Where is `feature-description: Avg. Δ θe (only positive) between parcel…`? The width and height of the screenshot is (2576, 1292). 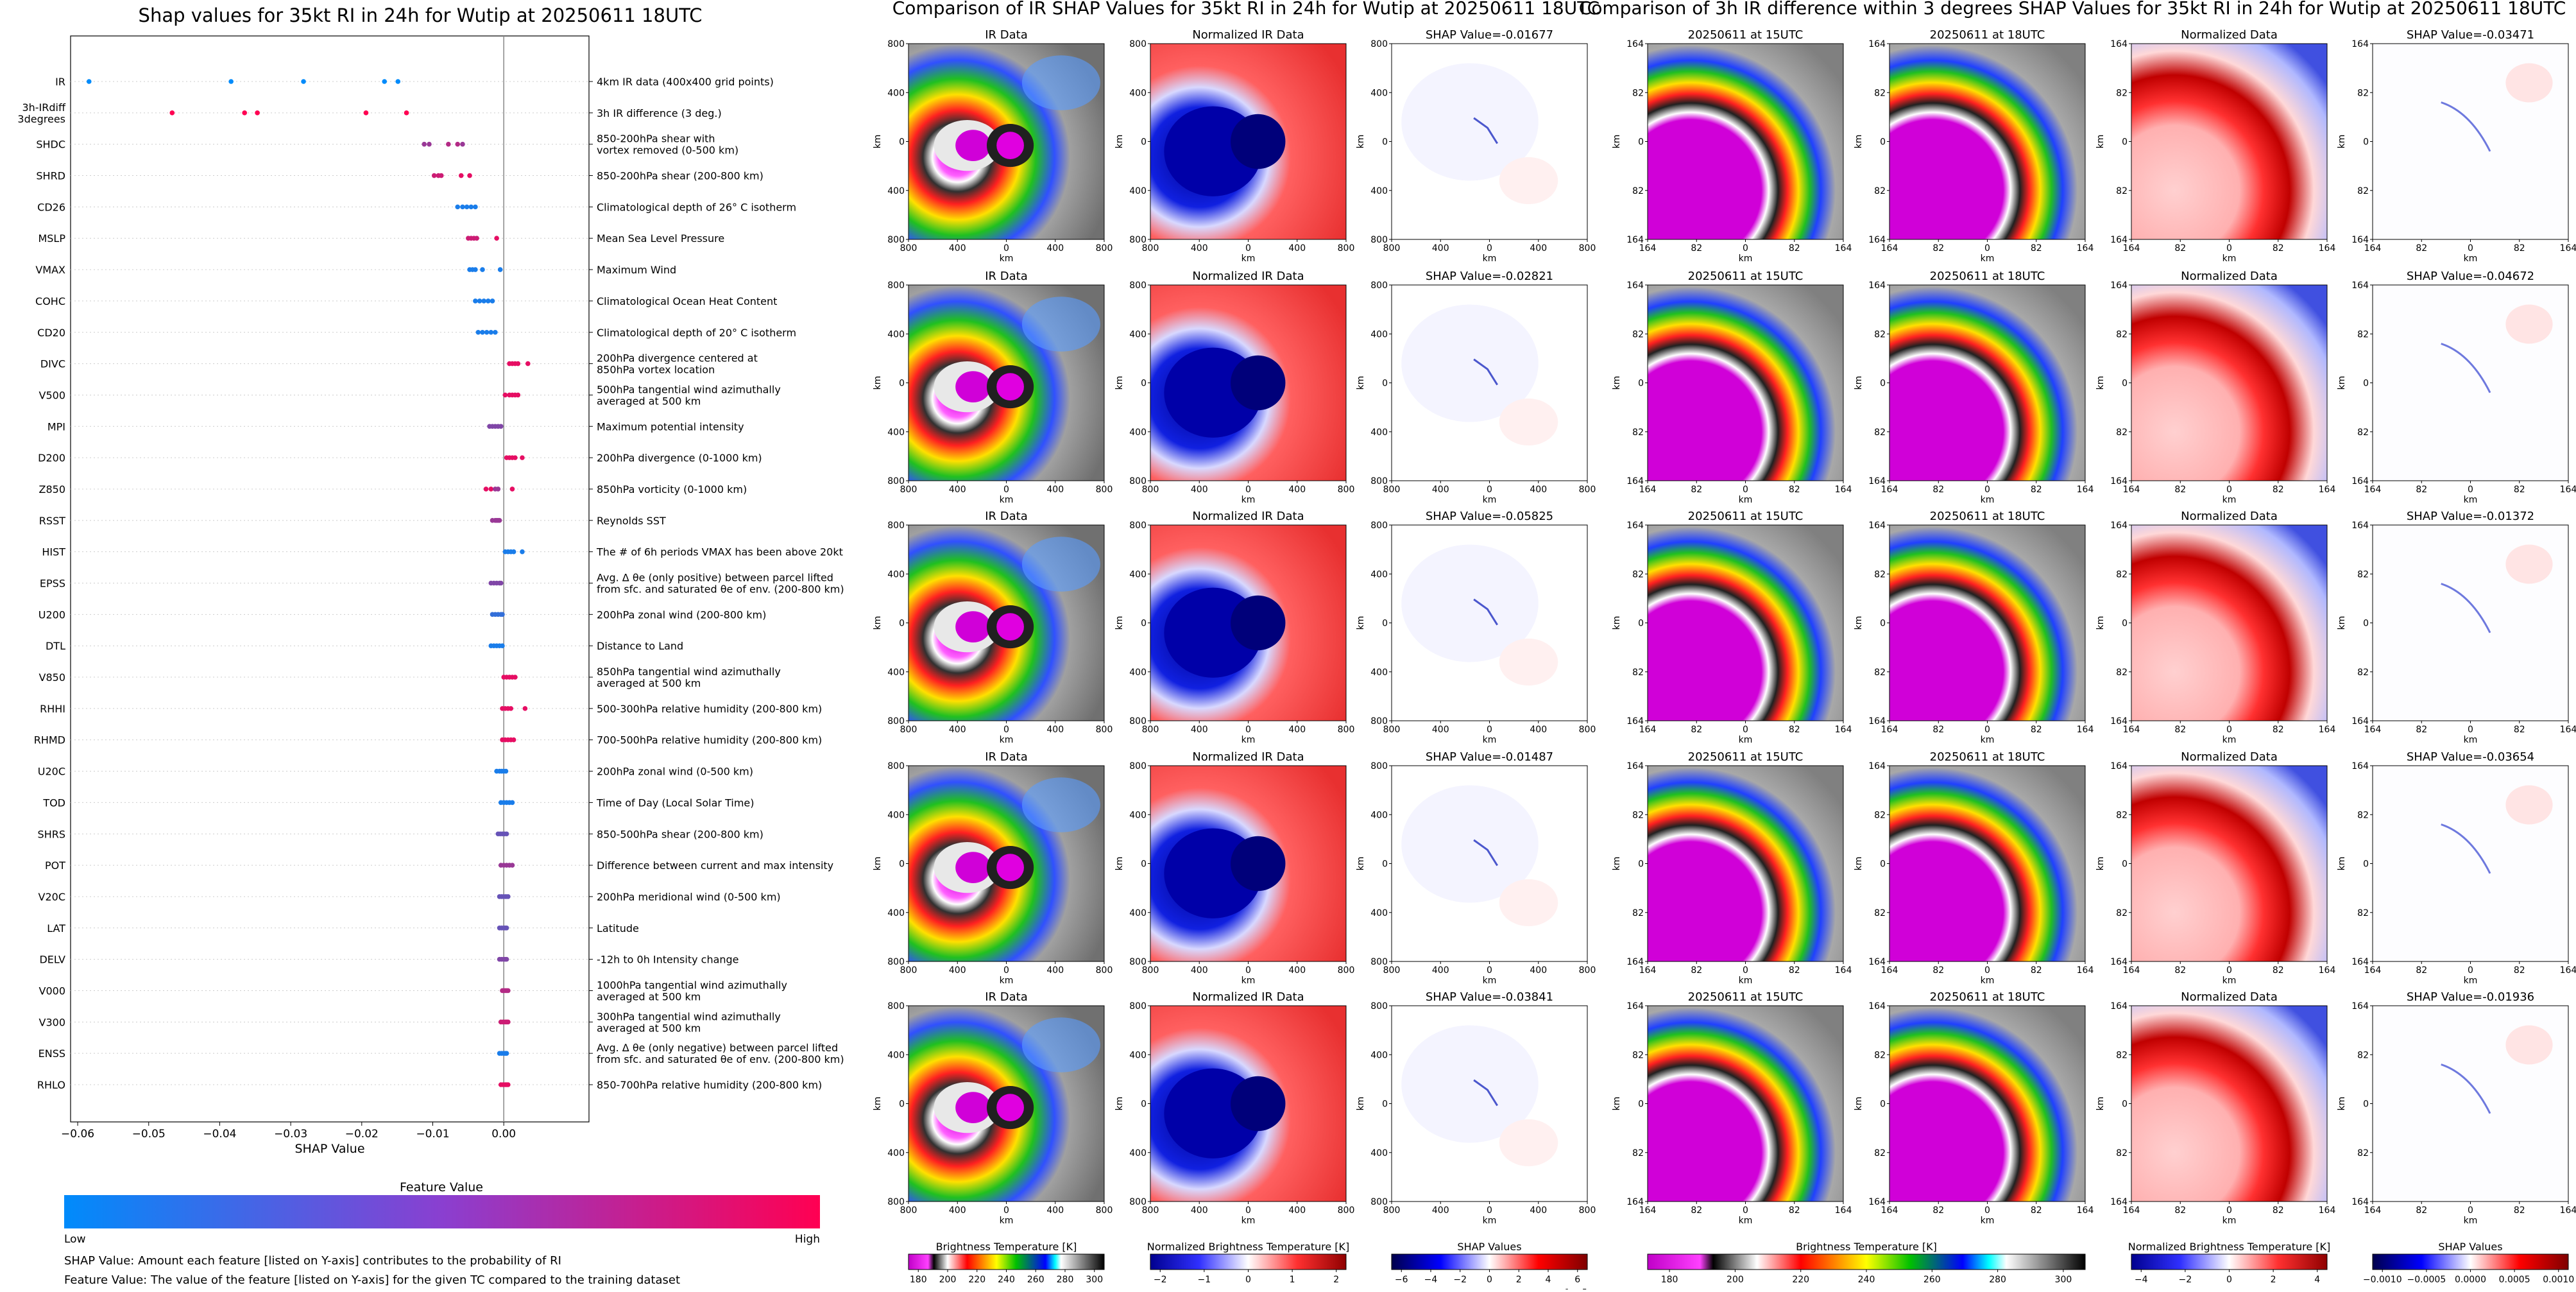
feature-description: Avg. Δ θe (only positive) between parcel… is located at coordinates (715, 578).